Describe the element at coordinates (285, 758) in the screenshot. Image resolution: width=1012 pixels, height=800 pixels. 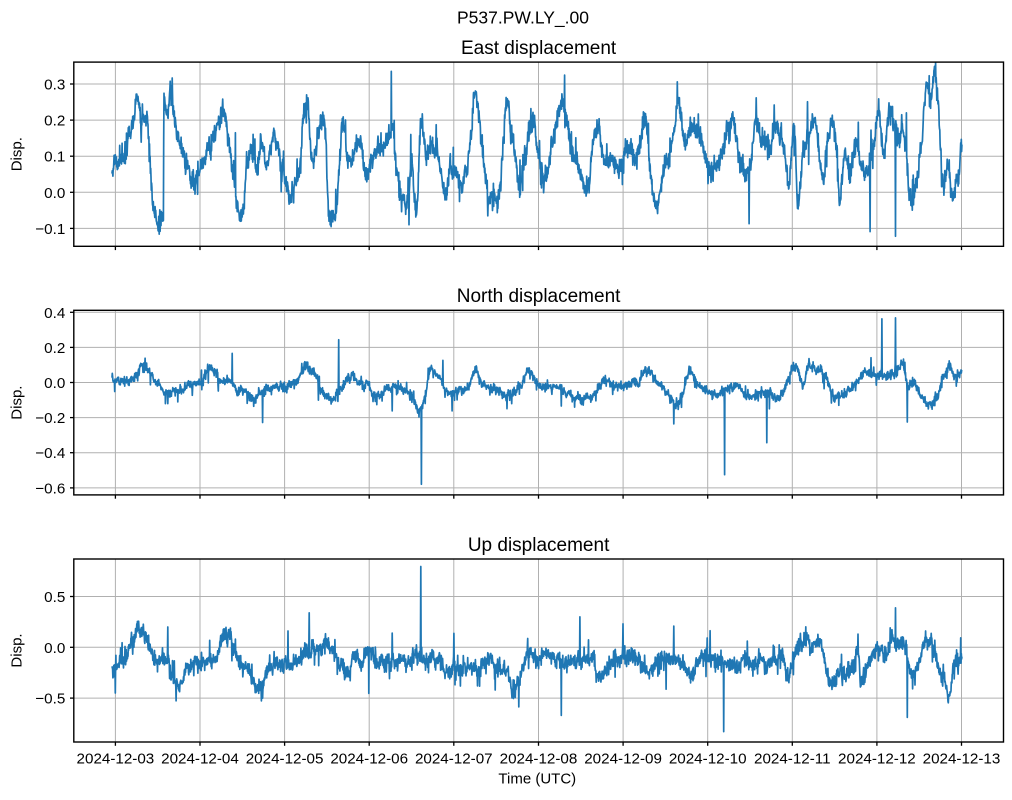
I see `svg-text: 2024-12-05` at that location.